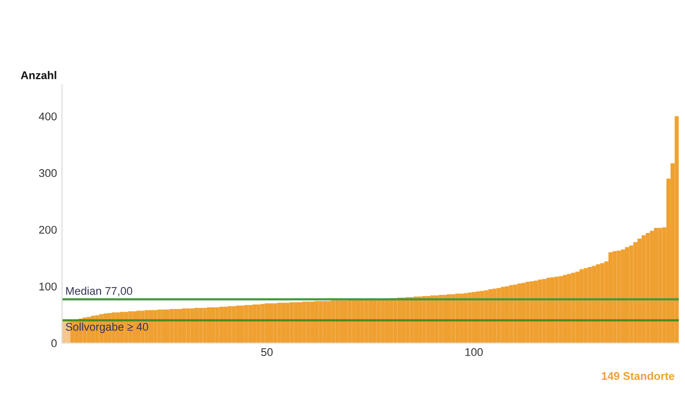  What do you see at coordinates (638, 376) in the screenshot?
I see `x-axis-title: 149 Standorte` at bounding box center [638, 376].